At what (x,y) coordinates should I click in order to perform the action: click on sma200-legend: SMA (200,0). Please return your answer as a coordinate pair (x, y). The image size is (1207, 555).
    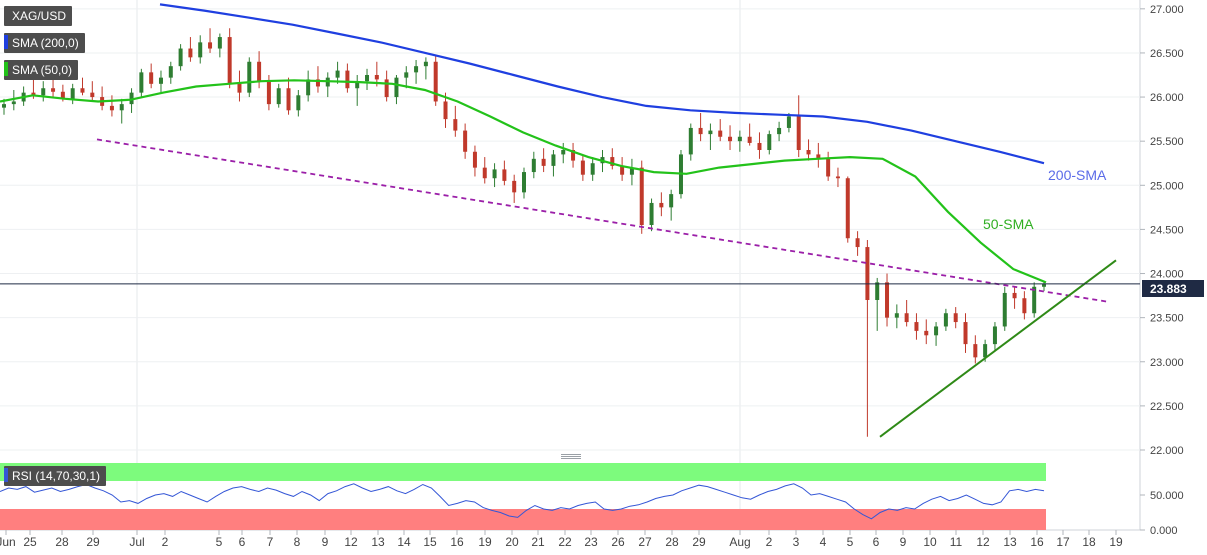
    Looking at the image, I should click on (44, 43).